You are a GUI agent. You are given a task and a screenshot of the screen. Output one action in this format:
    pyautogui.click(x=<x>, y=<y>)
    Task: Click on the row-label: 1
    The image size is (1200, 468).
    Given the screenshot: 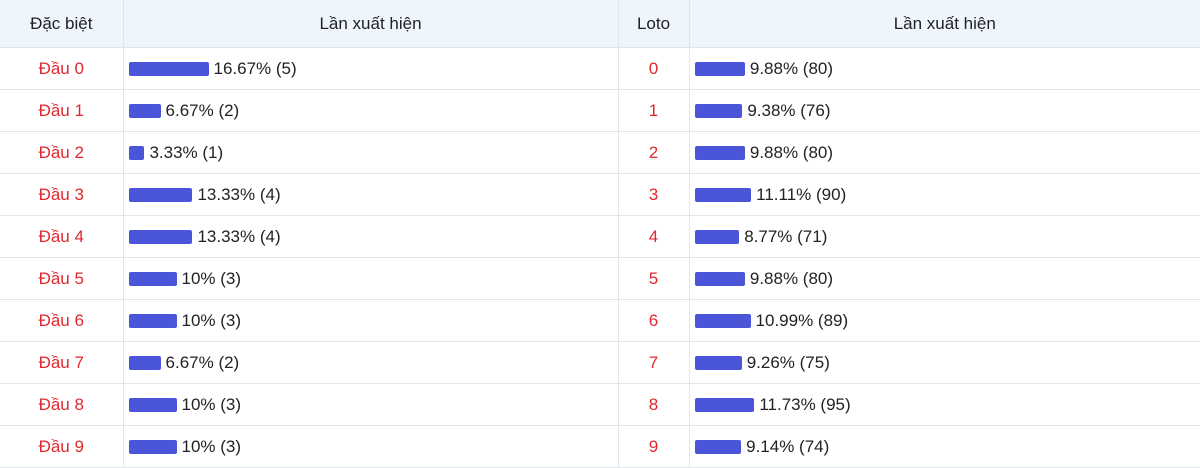 What is the action you would take?
    pyautogui.click(x=653, y=110)
    